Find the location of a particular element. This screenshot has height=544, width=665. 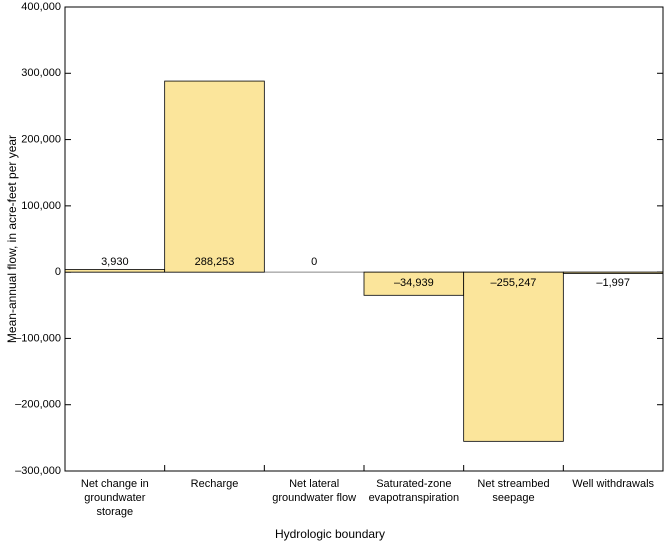

x-tick-label: Well withdrawals is located at coordinates (613, 484).